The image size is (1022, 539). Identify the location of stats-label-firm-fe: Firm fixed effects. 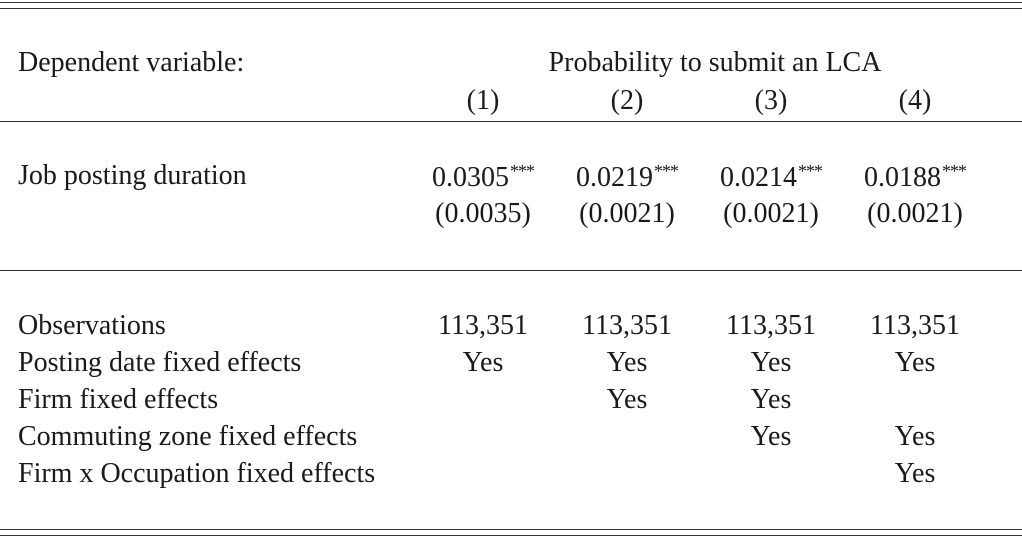
(118, 399).